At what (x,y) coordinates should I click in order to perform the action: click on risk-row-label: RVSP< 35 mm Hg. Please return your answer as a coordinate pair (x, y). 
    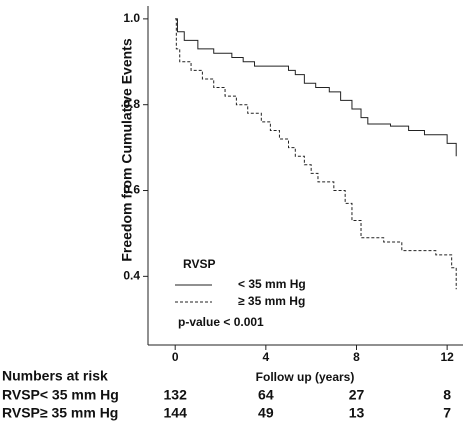
    Looking at the image, I should click on (60, 395).